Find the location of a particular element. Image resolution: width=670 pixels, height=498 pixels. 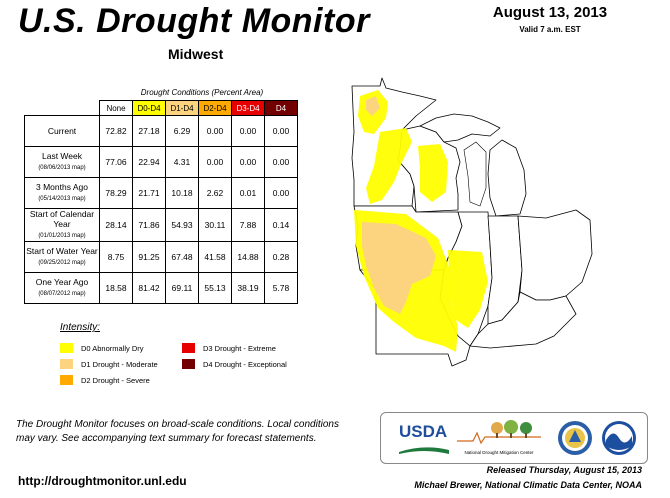

usda-logo-text: USDA is located at coordinates (423, 431).